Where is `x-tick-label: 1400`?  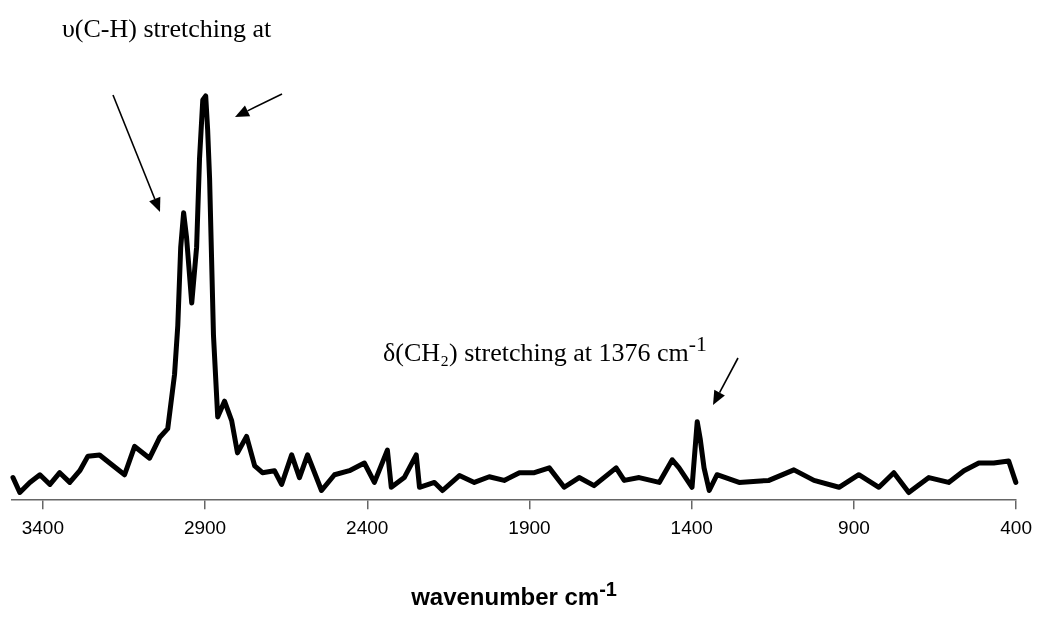 x-tick-label: 1400 is located at coordinates (691, 527).